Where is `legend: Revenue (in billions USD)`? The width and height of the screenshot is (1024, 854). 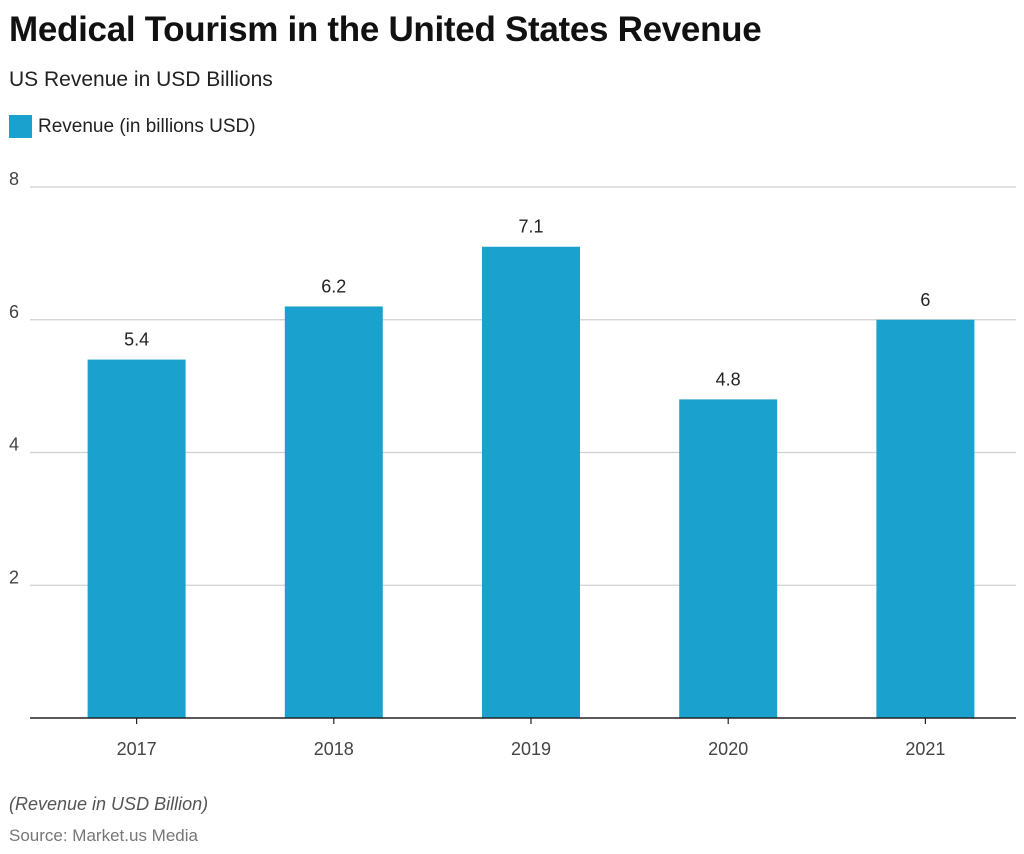
legend: Revenue (in billions USD) is located at coordinates (132, 126).